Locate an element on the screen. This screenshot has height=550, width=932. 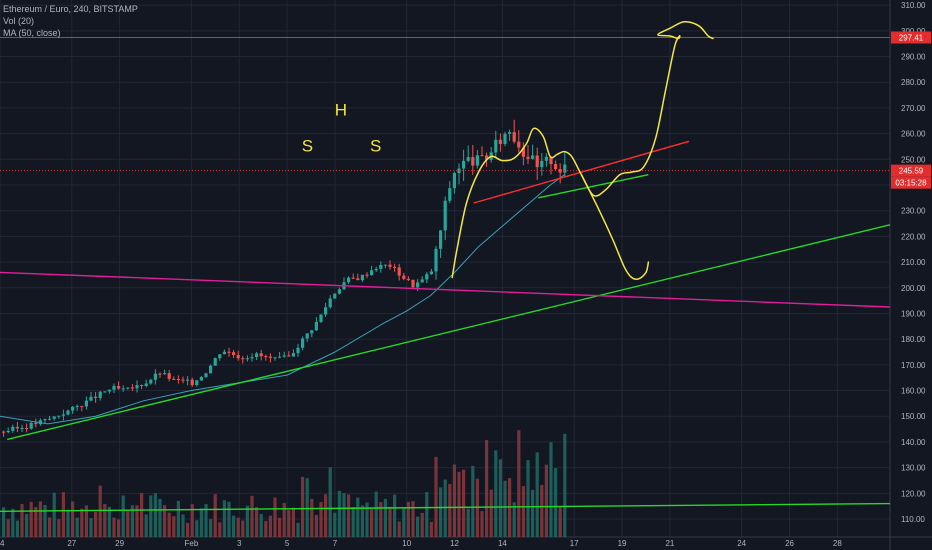
price-axis-tick: 120.00 is located at coordinates (913, 493).